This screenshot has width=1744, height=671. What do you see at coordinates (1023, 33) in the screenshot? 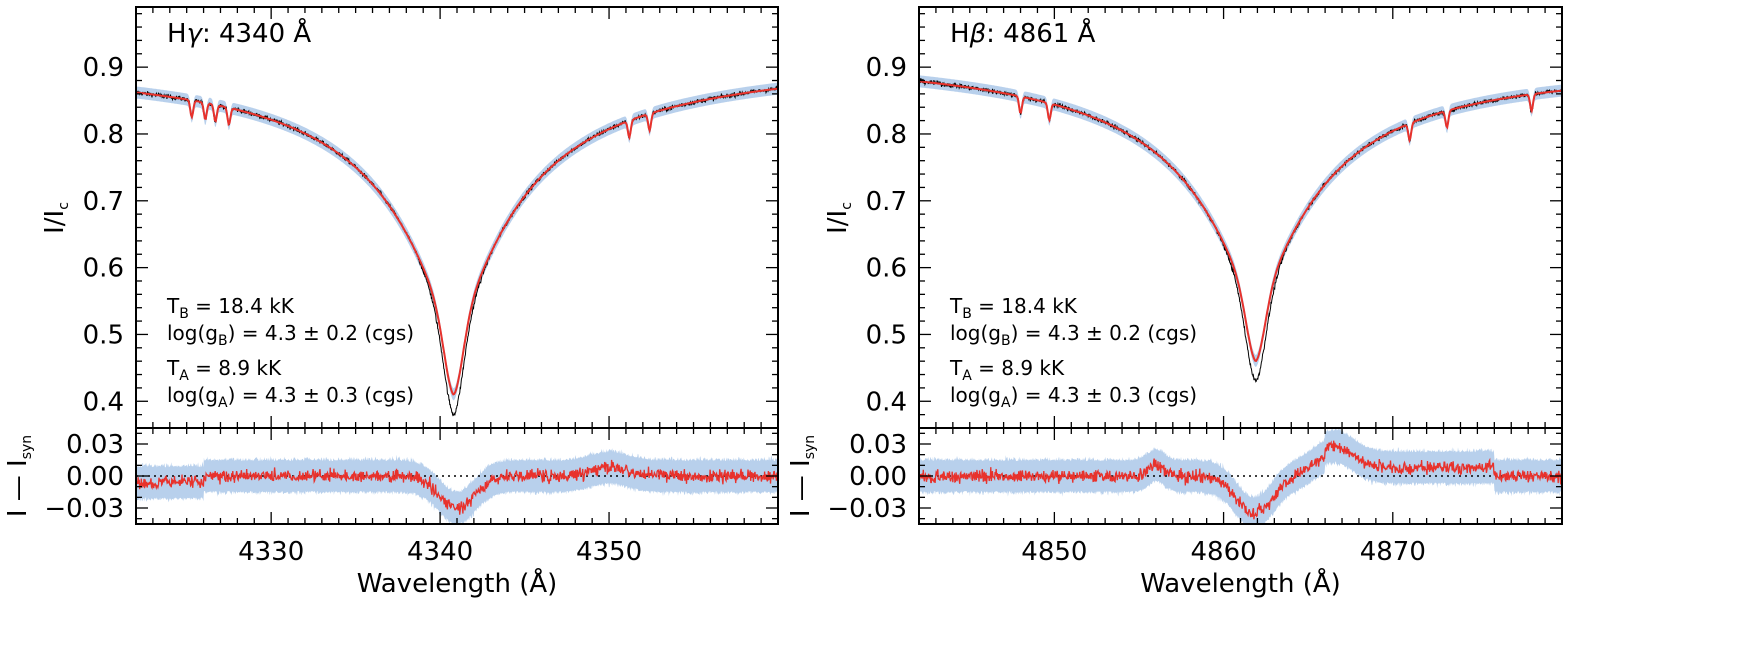
I see `panel-title: Hβ: 4861 Å` at bounding box center [1023, 33].